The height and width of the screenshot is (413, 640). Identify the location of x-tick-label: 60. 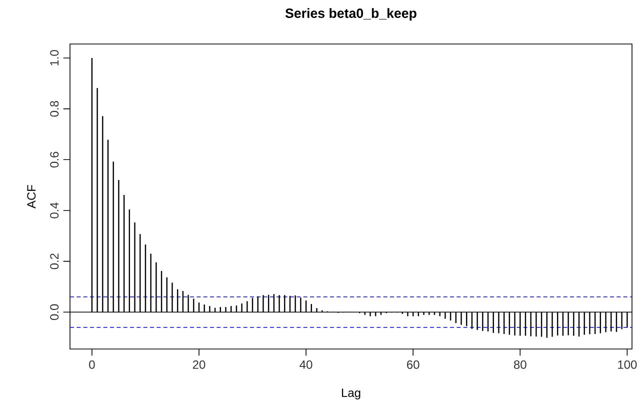
(413, 364).